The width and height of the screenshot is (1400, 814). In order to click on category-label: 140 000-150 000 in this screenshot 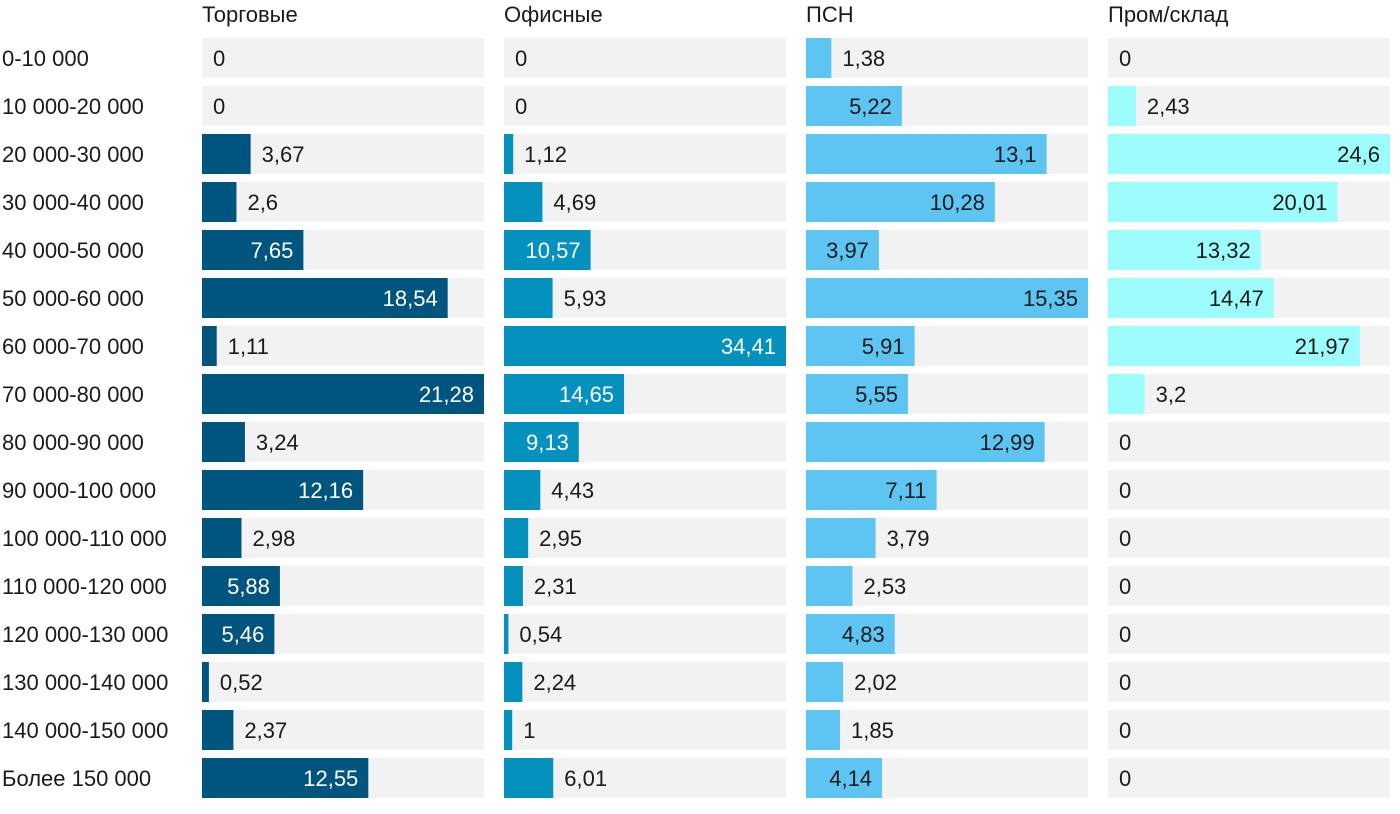, I will do `click(85, 730)`.